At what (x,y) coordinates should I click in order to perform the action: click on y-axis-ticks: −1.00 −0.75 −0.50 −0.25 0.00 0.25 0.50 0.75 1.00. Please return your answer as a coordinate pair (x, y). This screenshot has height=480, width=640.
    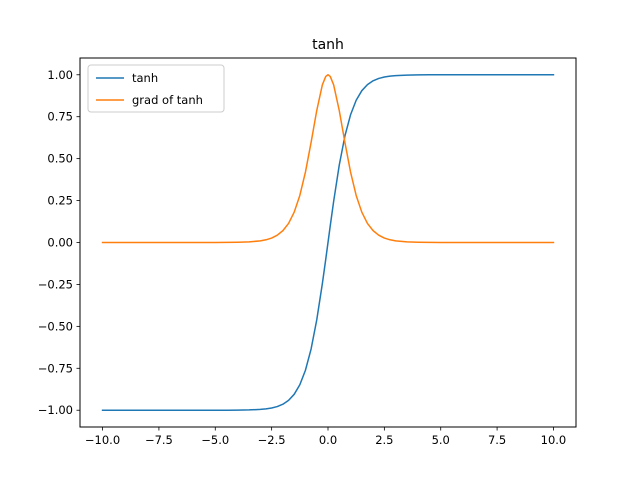
    Looking at the image, I should click on (59, 242).